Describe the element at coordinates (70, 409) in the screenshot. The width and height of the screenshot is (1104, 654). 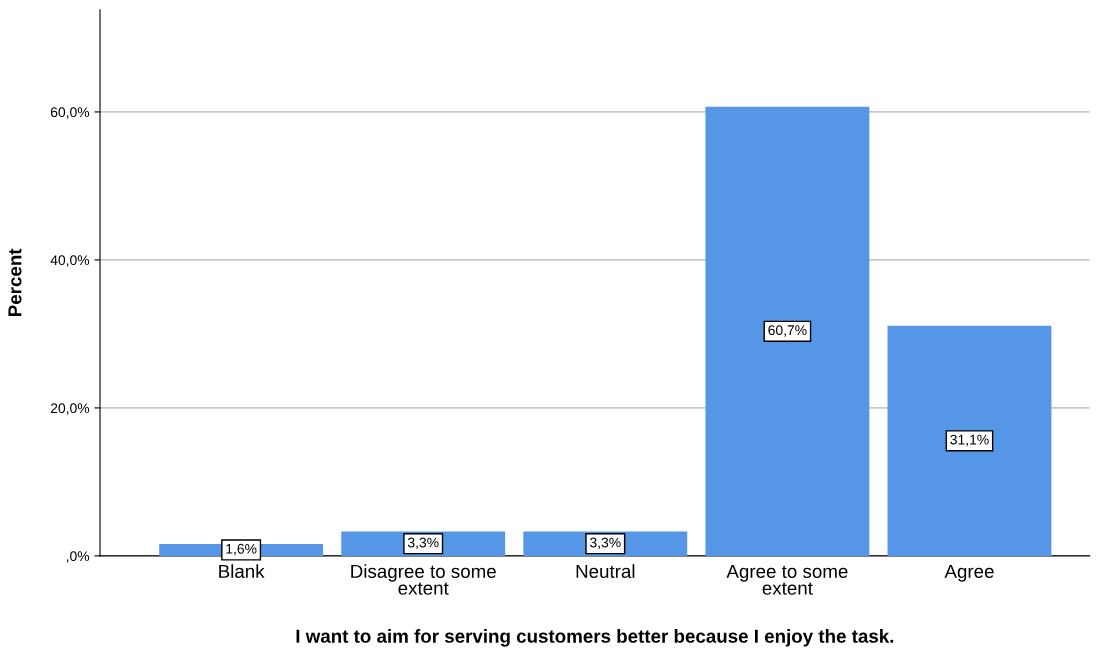
I see `y-tick-label: 20,0%` at that location.